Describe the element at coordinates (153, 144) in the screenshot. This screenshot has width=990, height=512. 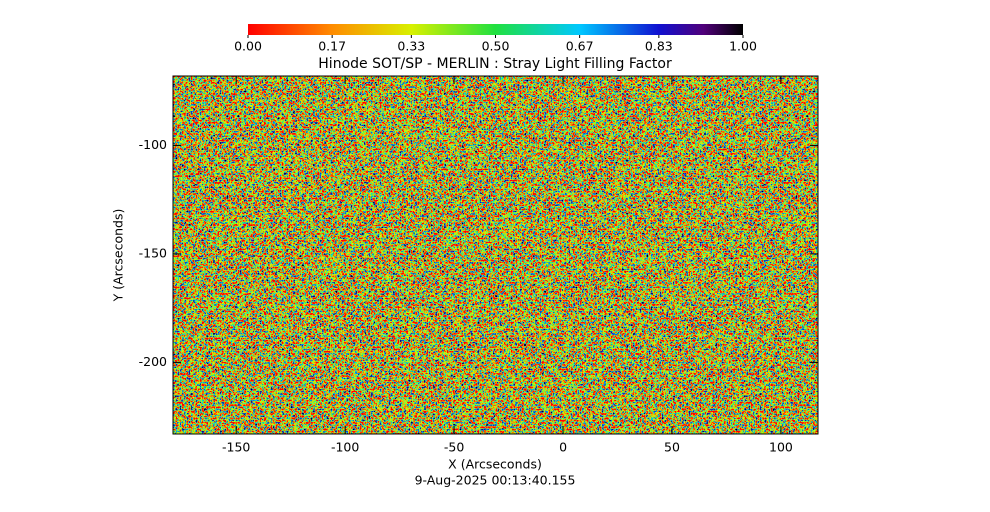
I see `y-tick-label: -100` at that location.